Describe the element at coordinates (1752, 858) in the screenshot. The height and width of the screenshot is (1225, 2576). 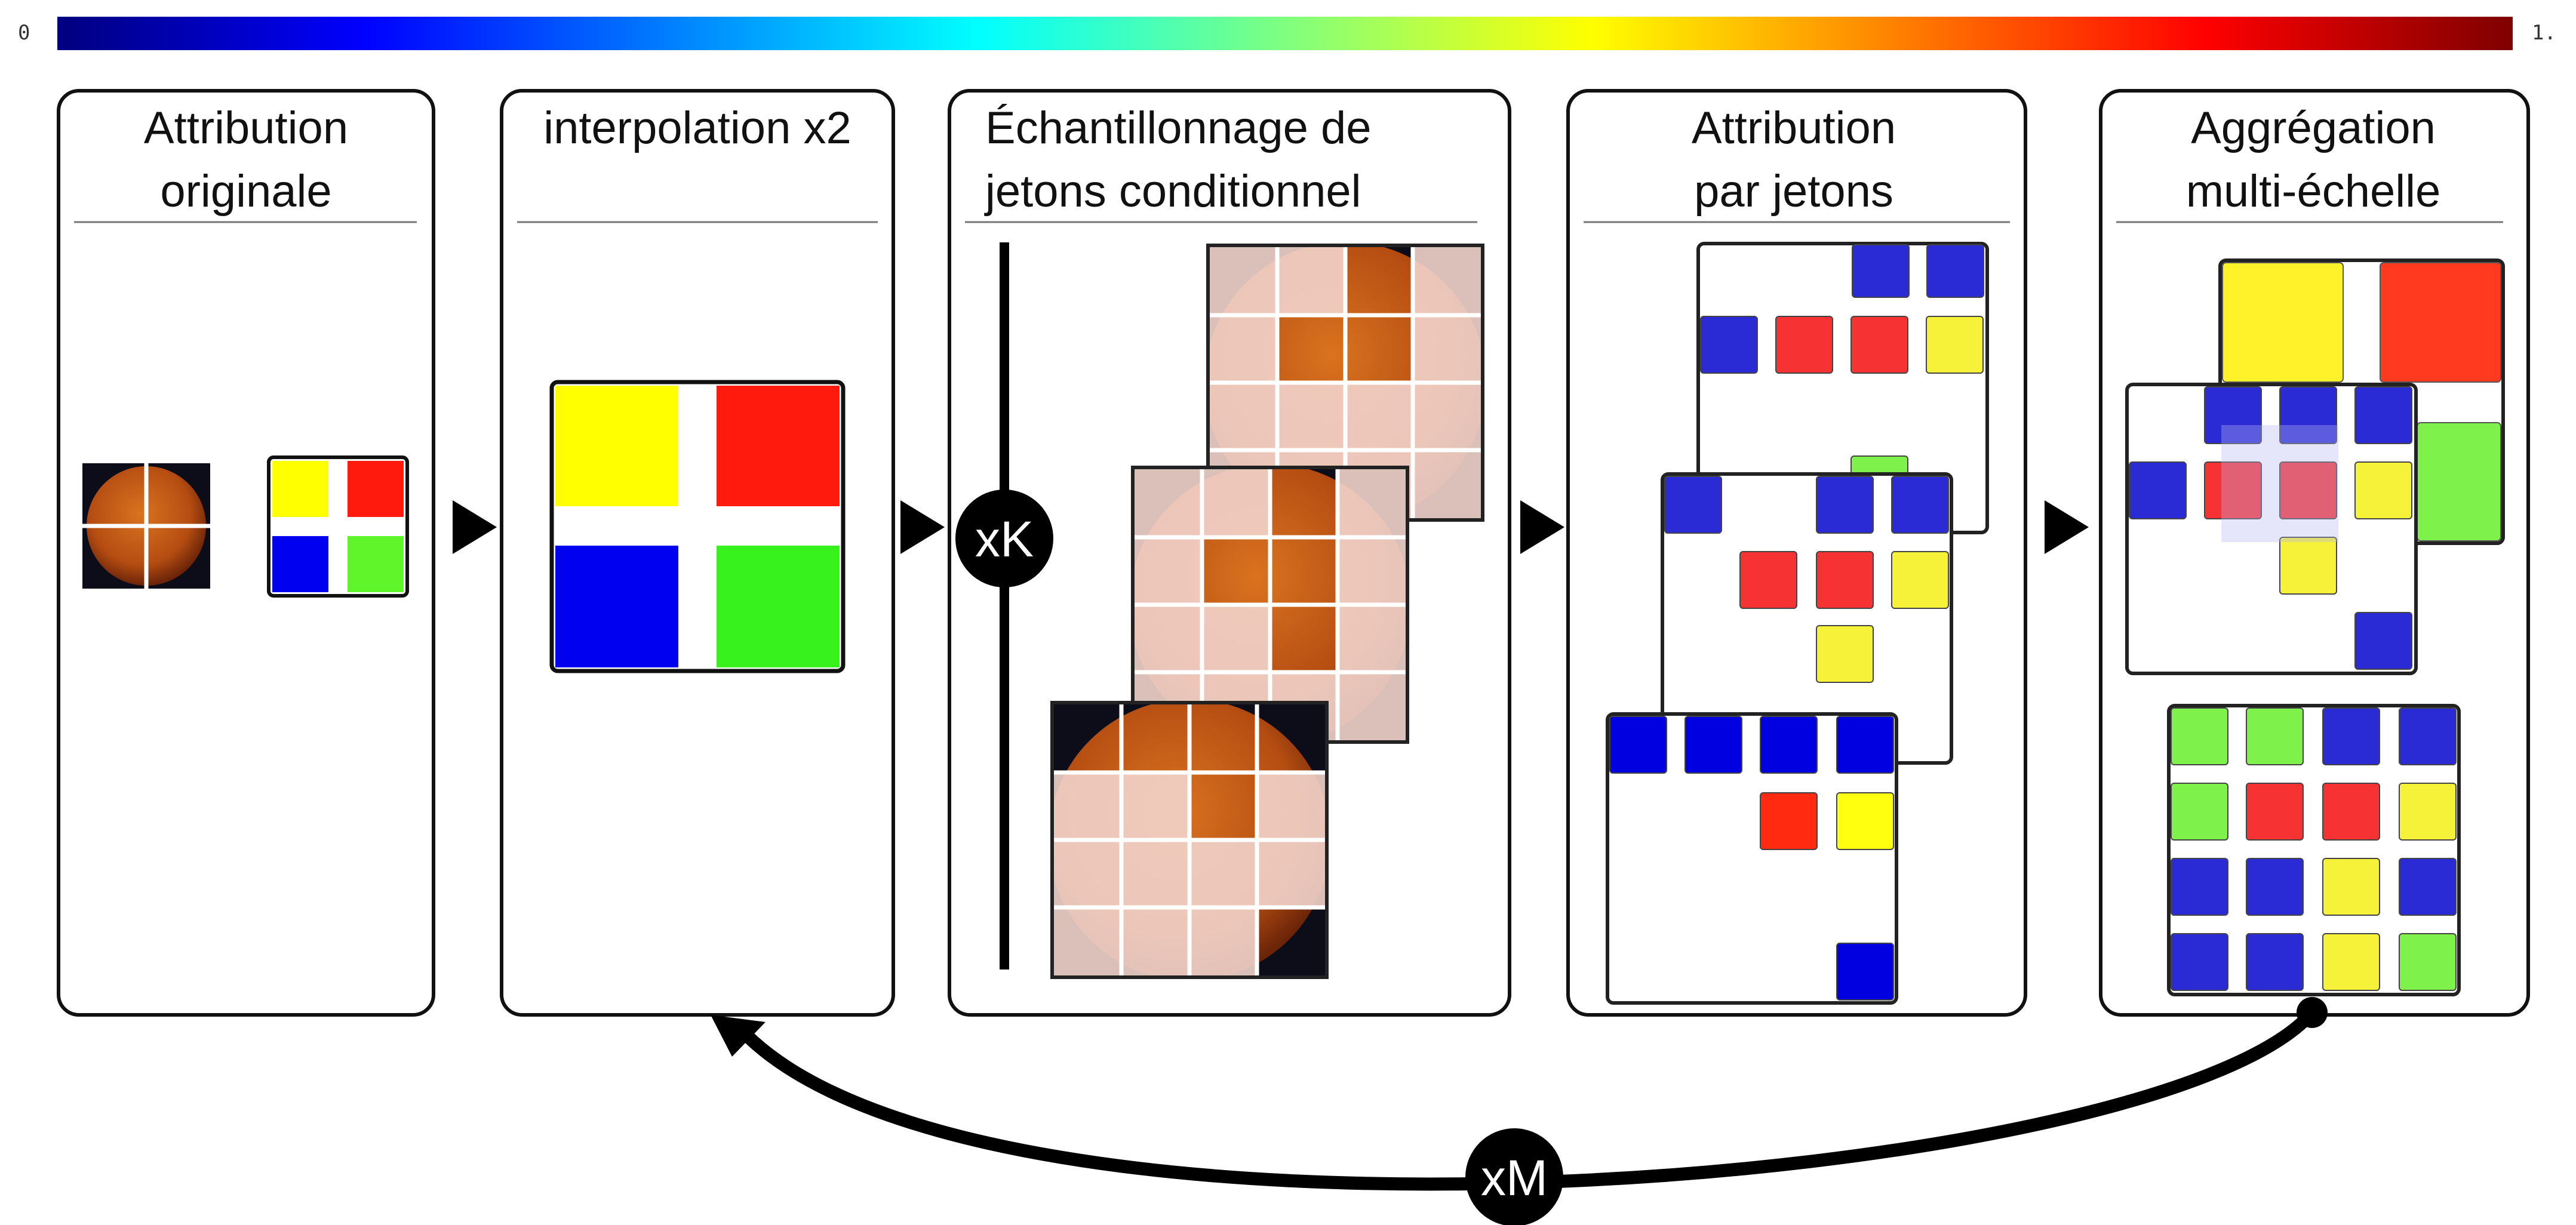
I see `token-attribution-front` at that location.